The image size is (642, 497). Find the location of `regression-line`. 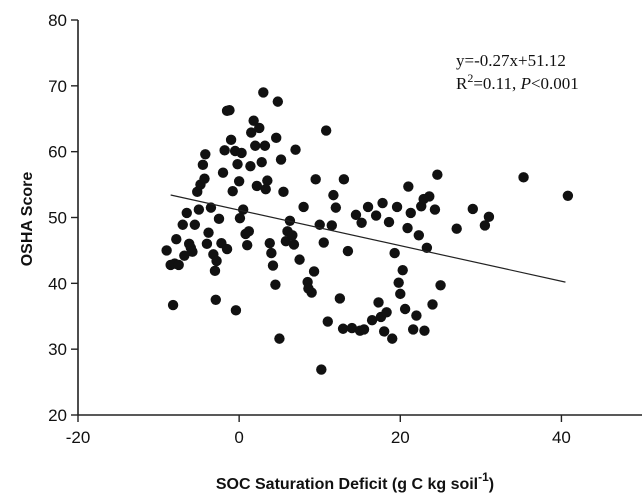

regression-line is located at coordinates (368, 238).